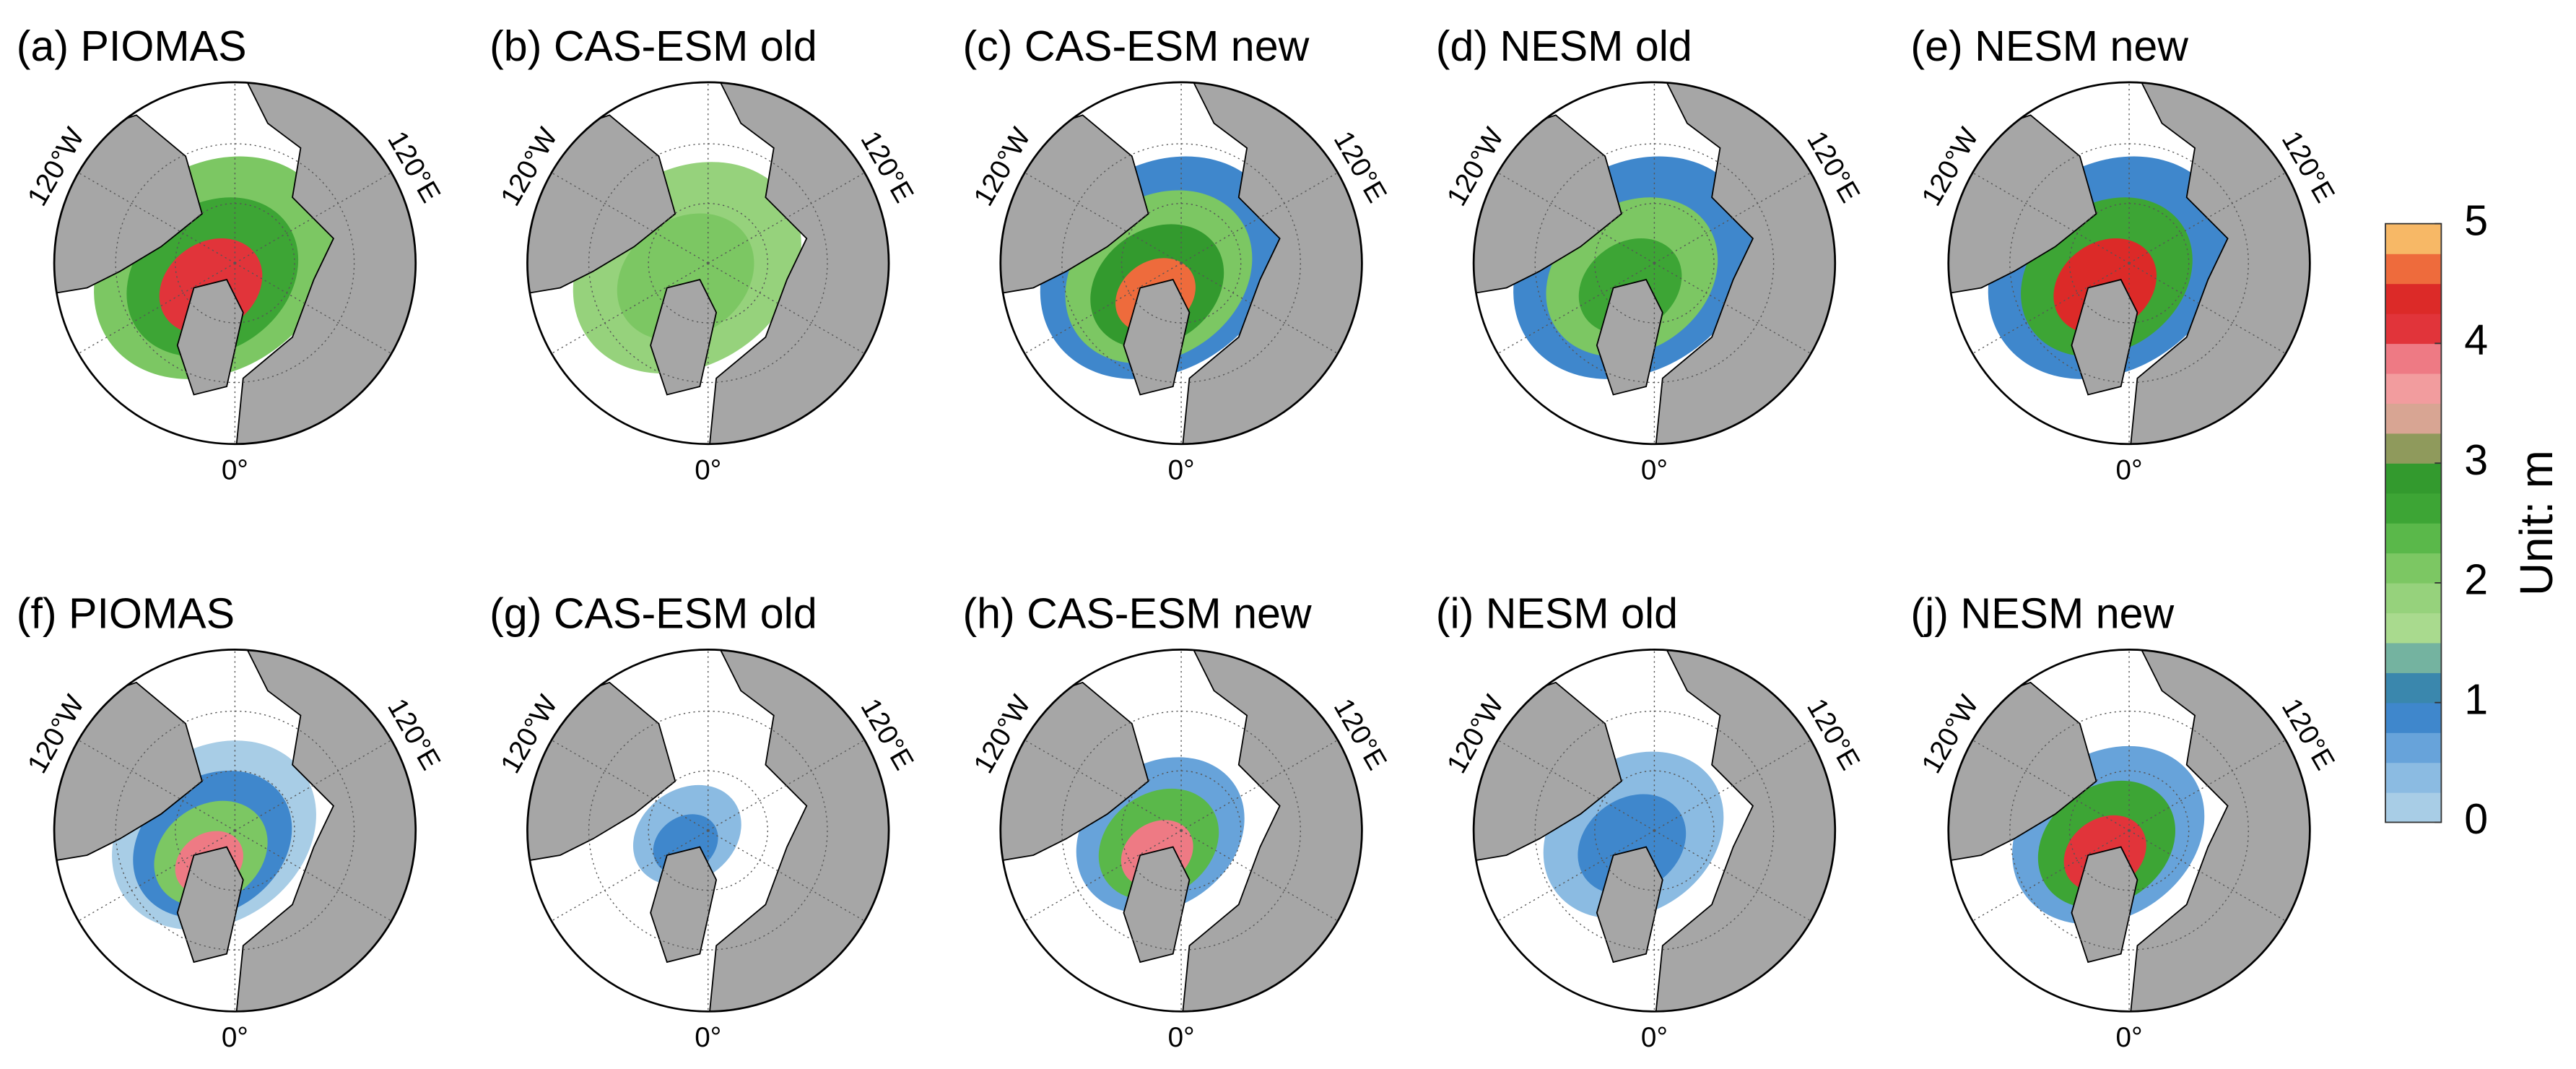 The image size is (2576, 1069). Describe the element at coordinates (653, 613) in the screenshot. I see `panel-title: (g) CAS-ESM old` at that location.